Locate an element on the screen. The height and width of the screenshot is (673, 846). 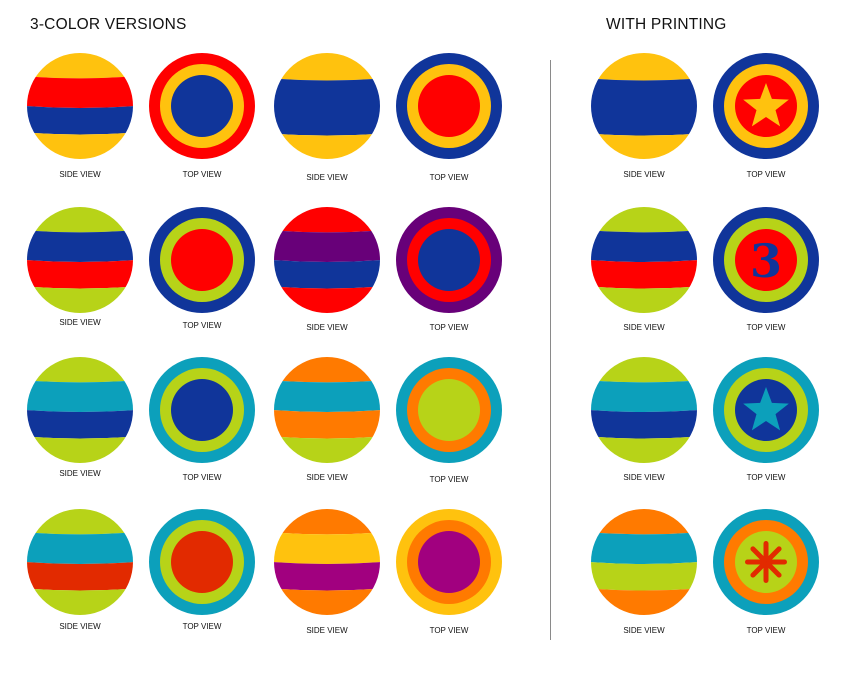
asterisk-print is located at coordinates (766, 562).